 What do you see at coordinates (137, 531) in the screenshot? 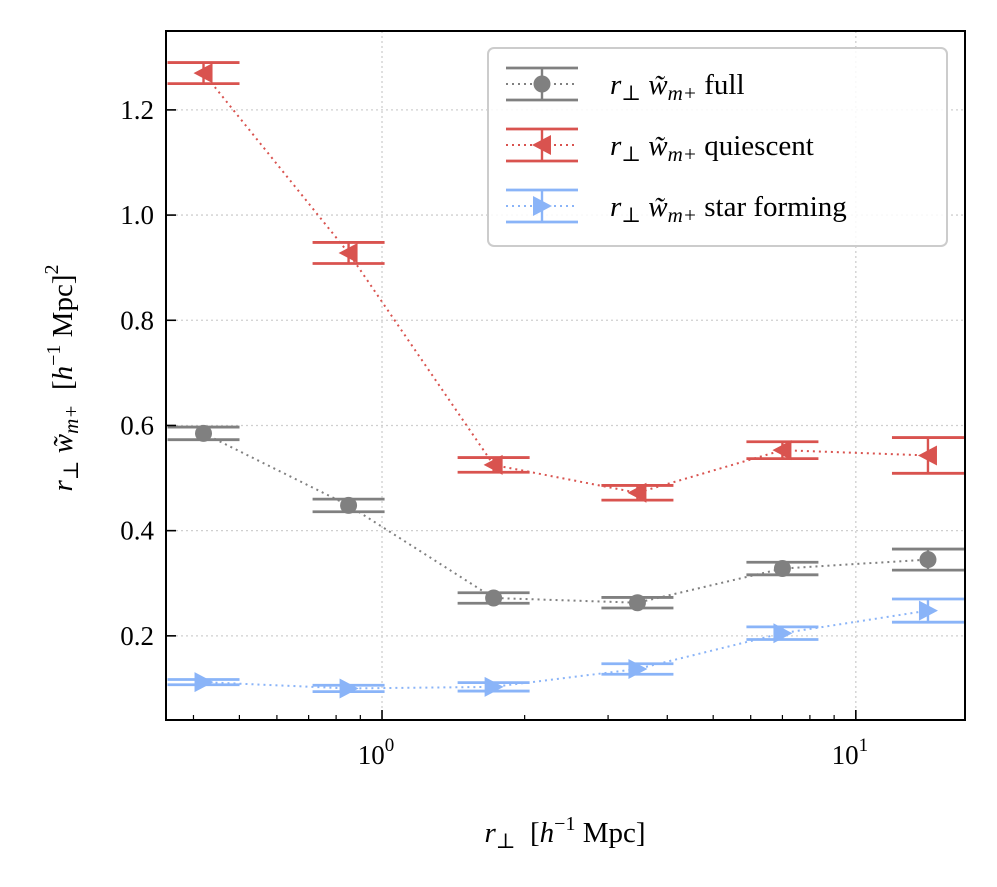
I see `y-tick-label: 0.4` at bounding box center [137, 531].